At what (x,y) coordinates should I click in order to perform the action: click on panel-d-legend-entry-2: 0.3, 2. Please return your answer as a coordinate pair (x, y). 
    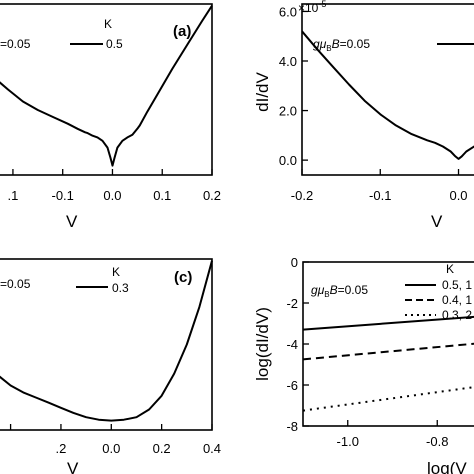
    Looking at the image, I should click on (457, 315).